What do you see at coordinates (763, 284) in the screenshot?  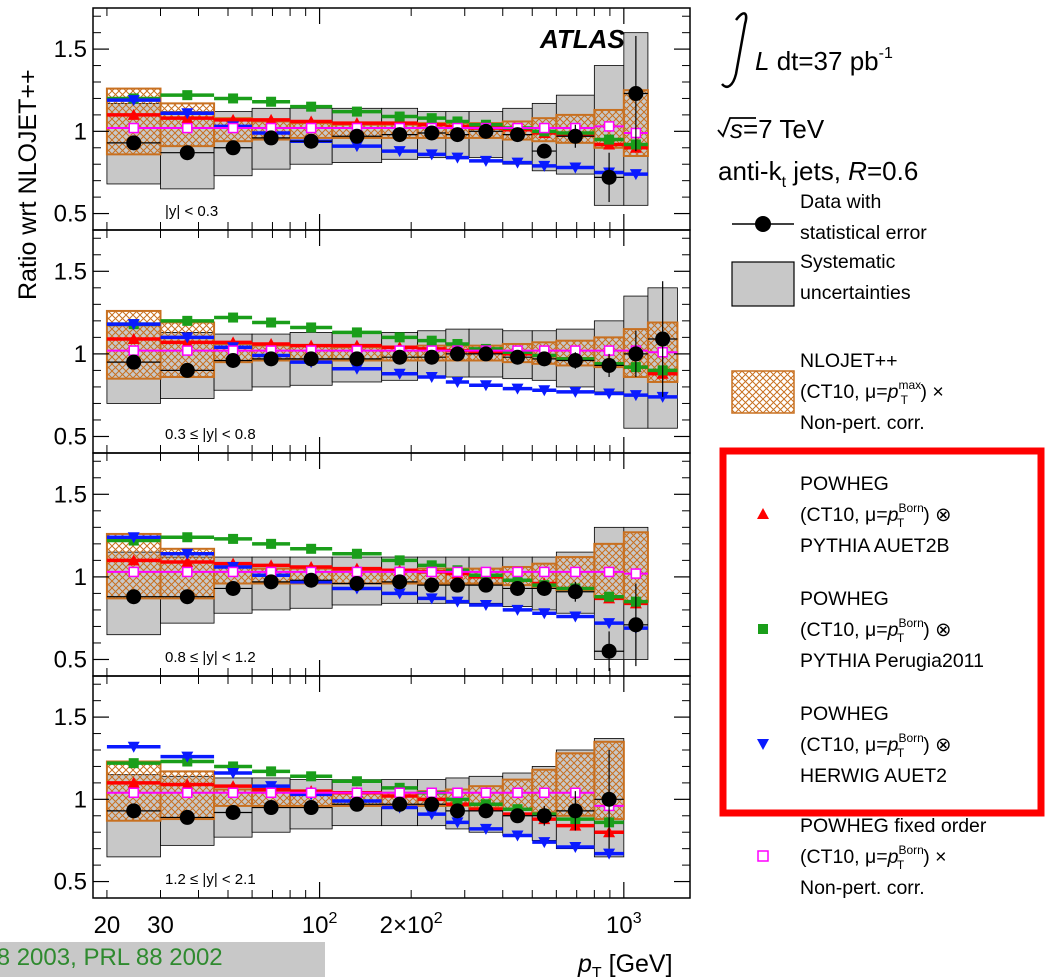 I see `legend-syst-swatch` at bounding box center [763, 284].